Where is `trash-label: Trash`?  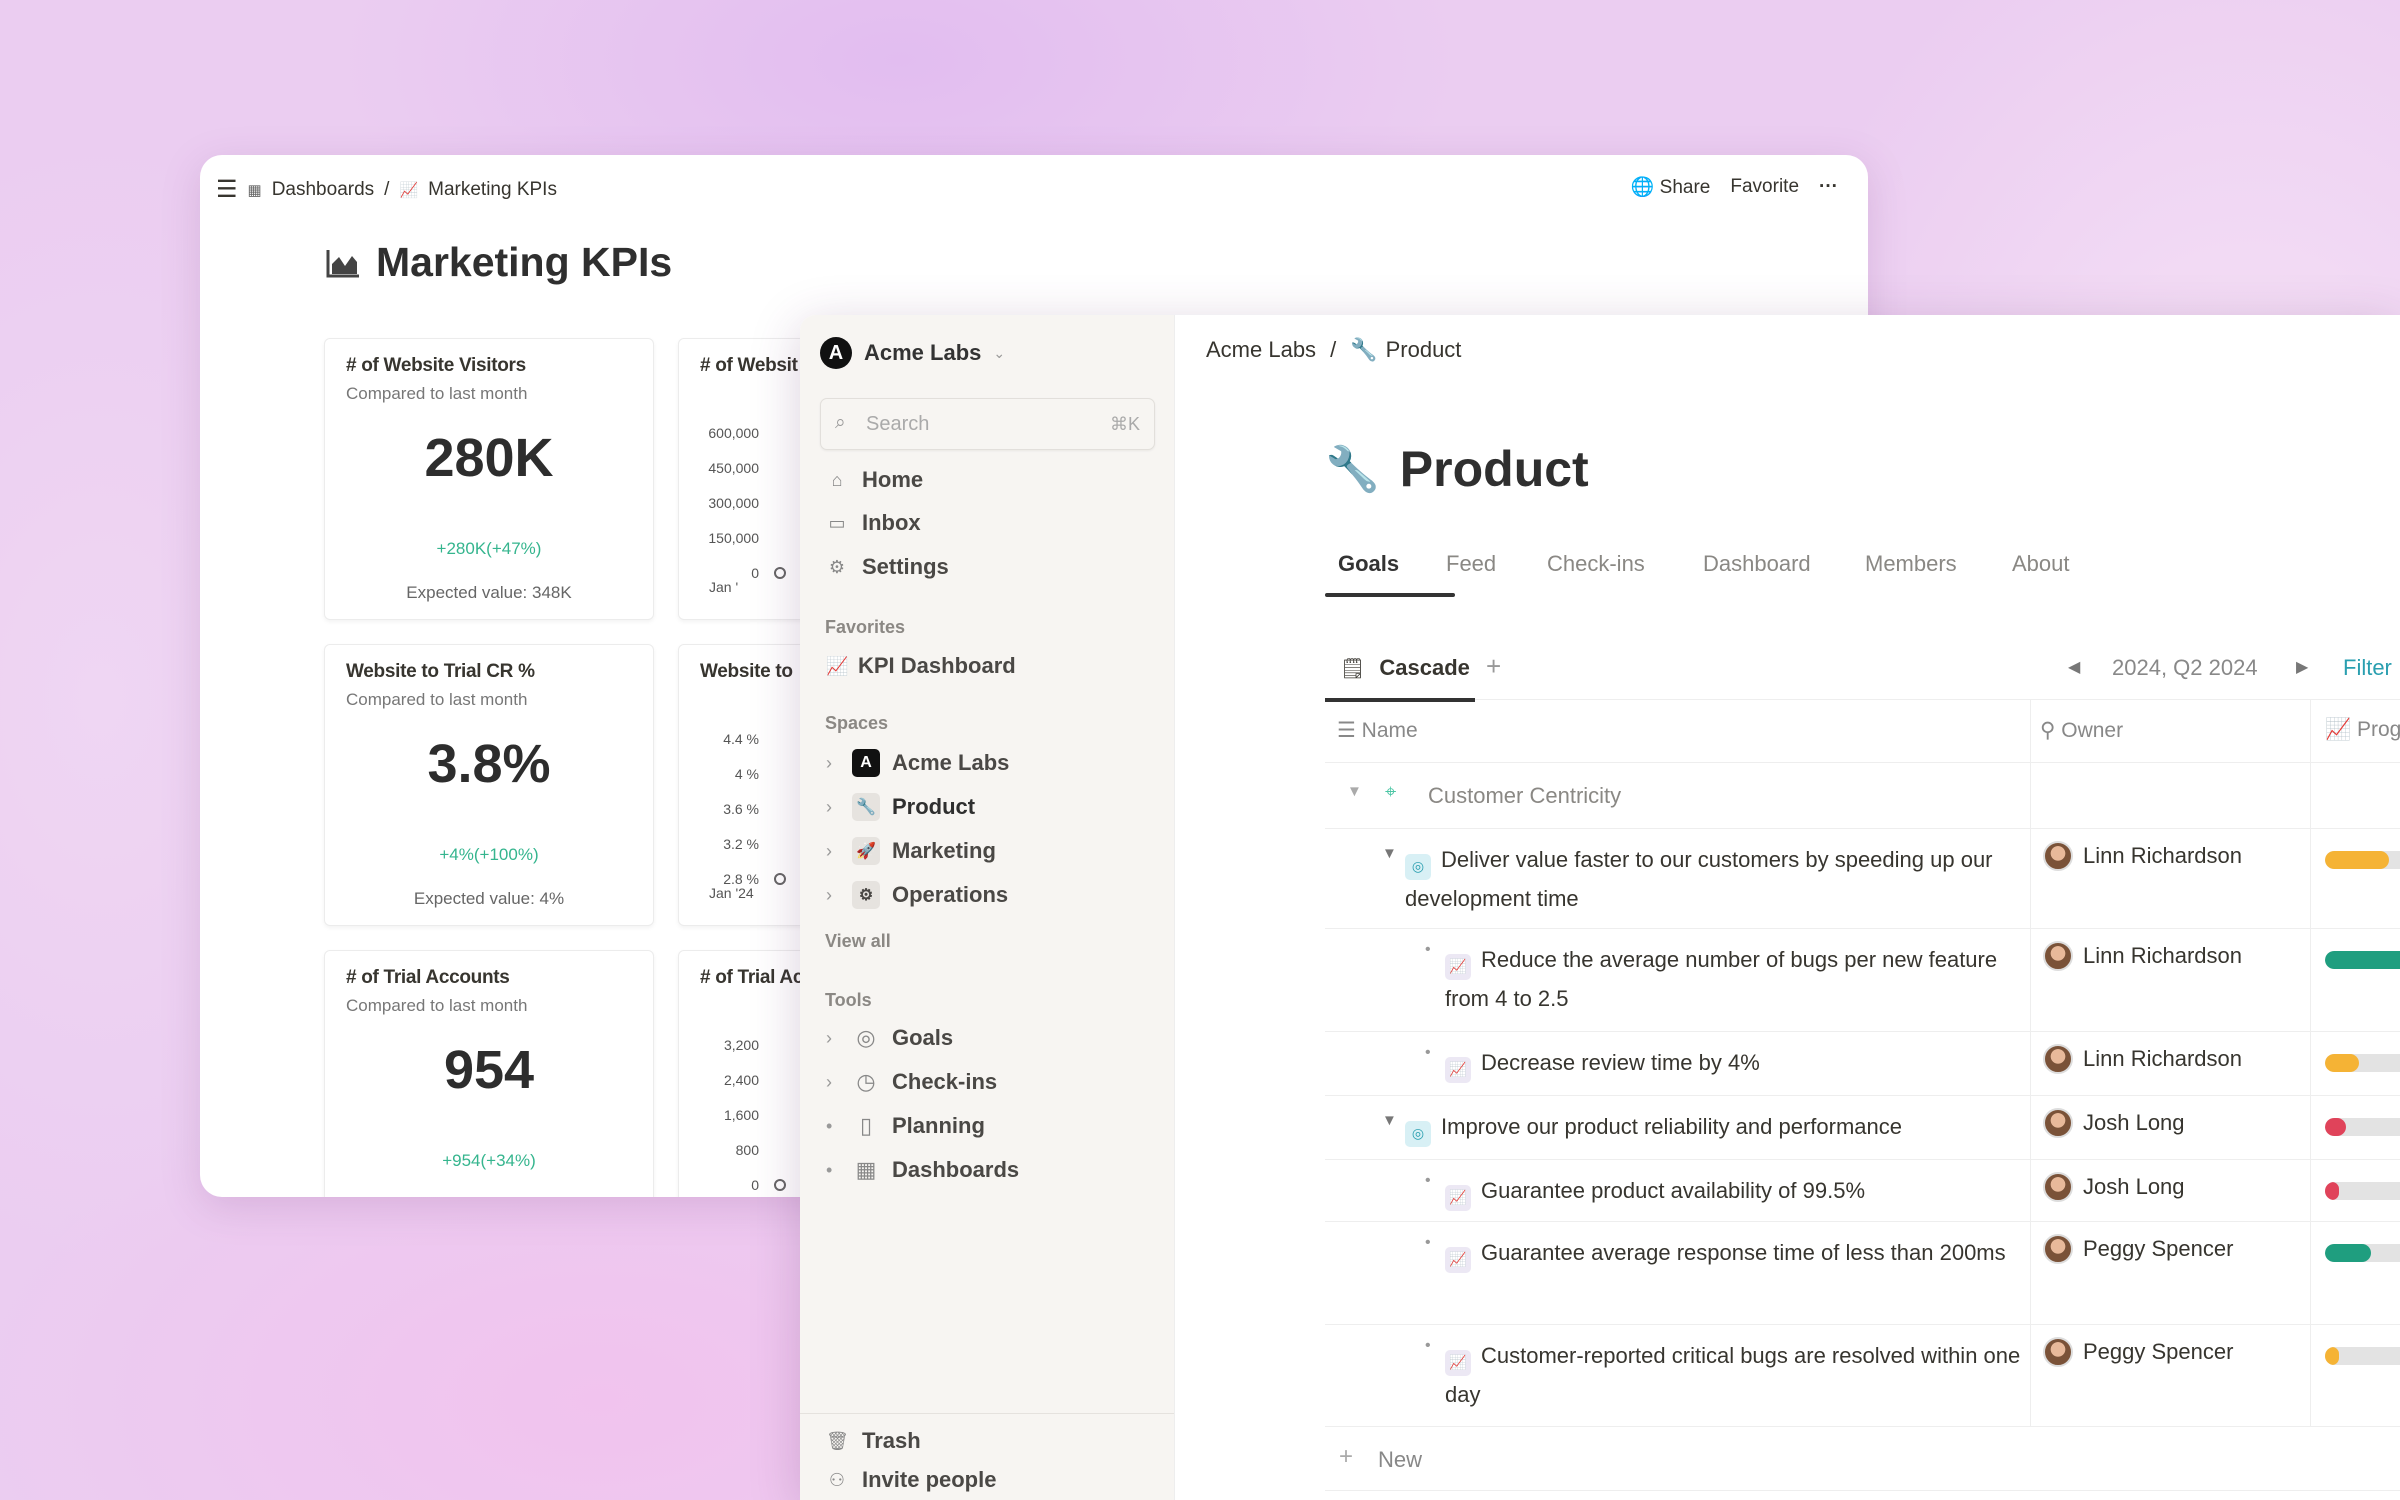 trash-label: Trash is located at coordinates (891, 1440).